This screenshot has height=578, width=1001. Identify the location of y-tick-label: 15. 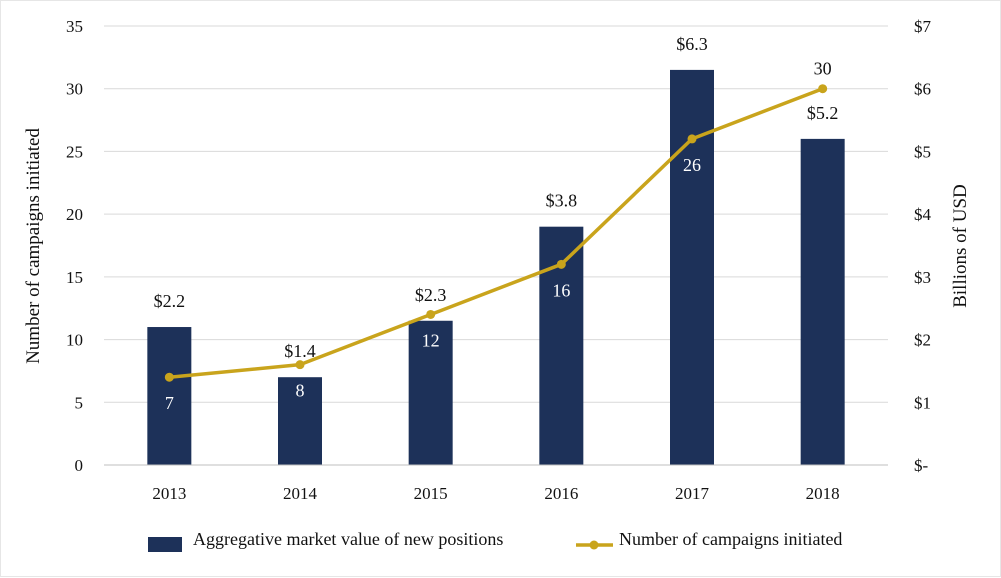
(74, 277).